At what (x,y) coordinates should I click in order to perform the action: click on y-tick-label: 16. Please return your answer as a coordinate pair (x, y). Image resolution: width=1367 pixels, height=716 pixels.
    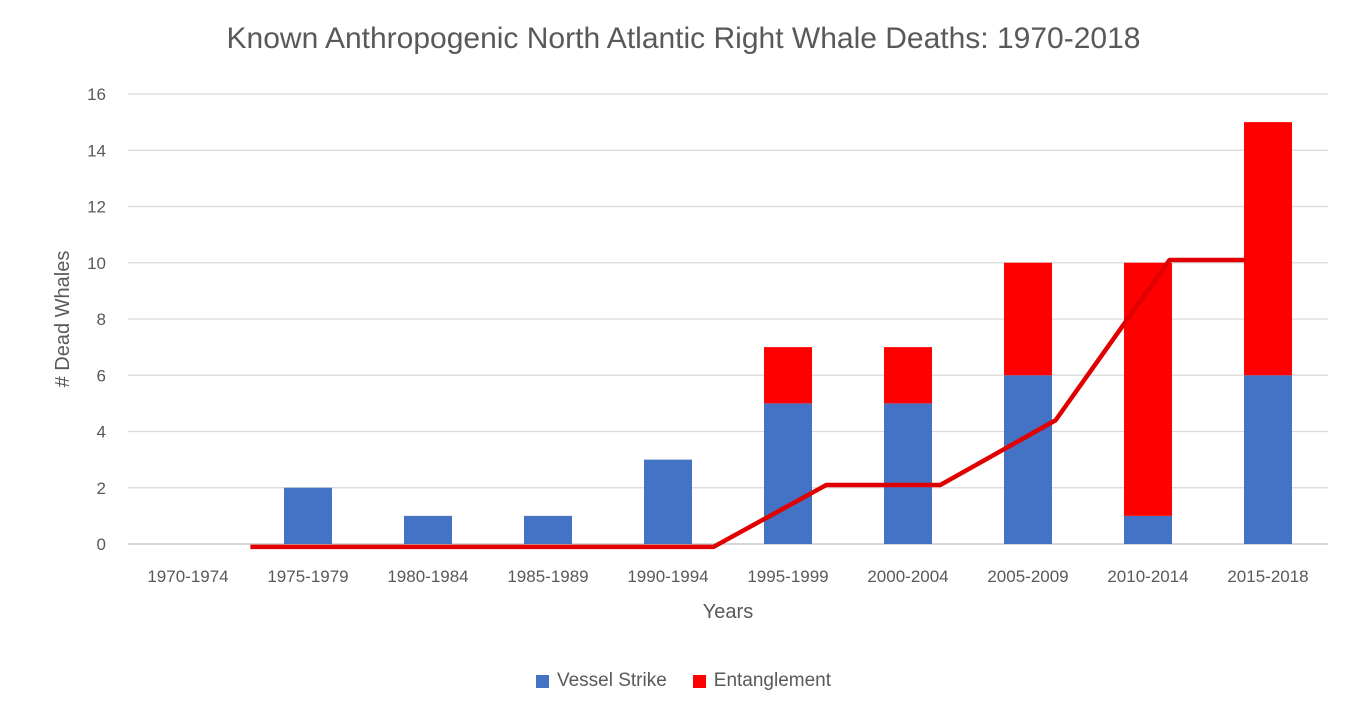
    Looking at the image, I should click on (96, 94).